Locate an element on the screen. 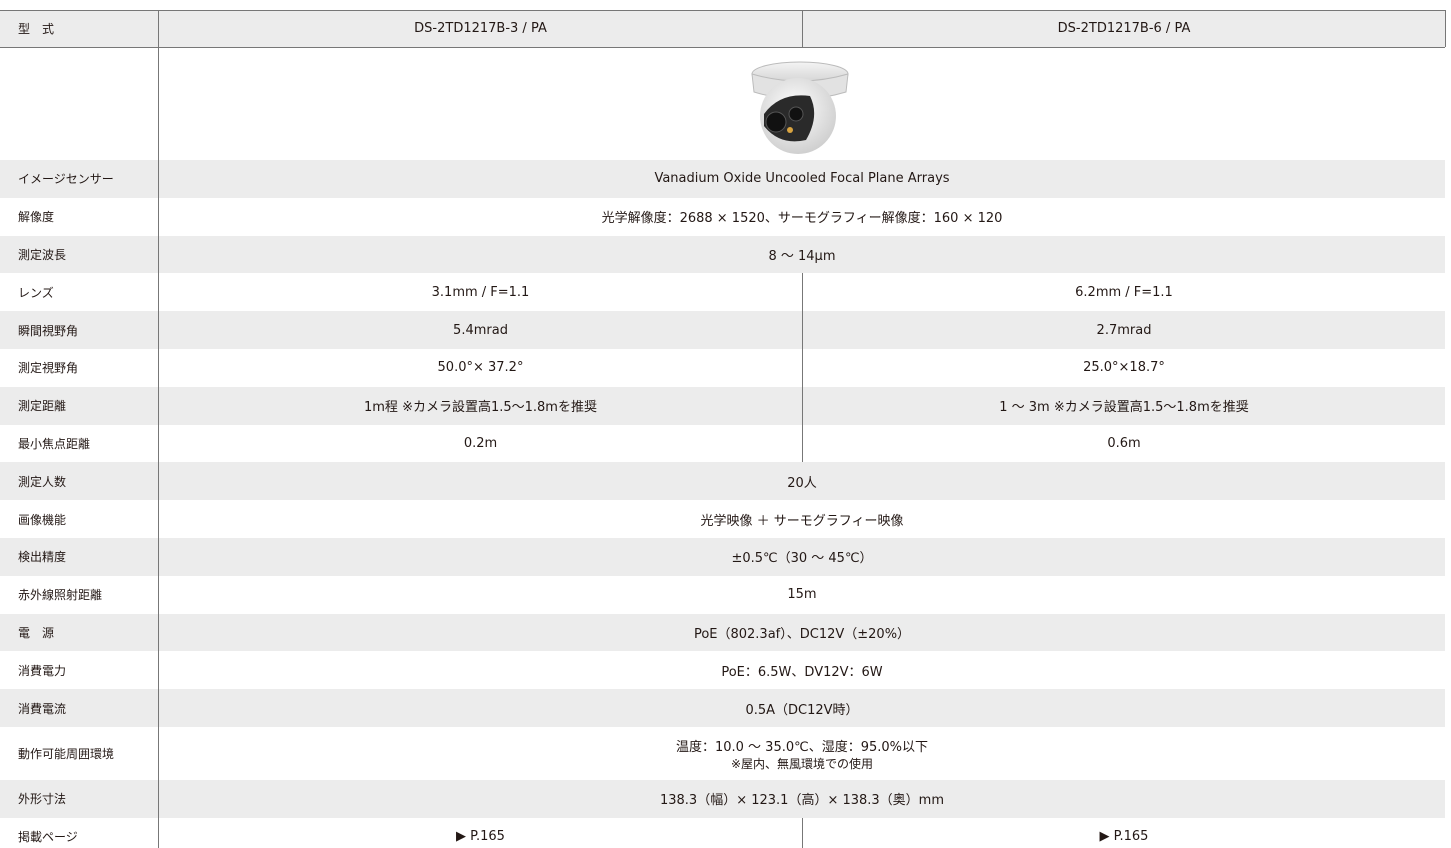  spec-value: 138.3（幅）× 123.1（高）× 138.3（奥）mm is located at coordinates (802, 801).